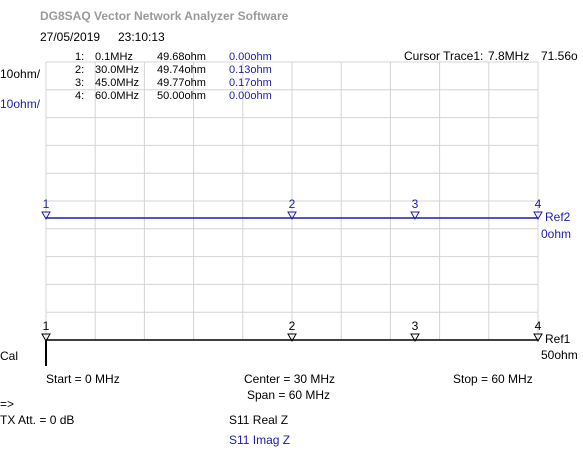 The width and height of the screenshot is (583, 464). What do you see at coordinates (181, 96) in the screenshot?
I see `marker-real: 50.00ohm` at bounding box center [181, 96].